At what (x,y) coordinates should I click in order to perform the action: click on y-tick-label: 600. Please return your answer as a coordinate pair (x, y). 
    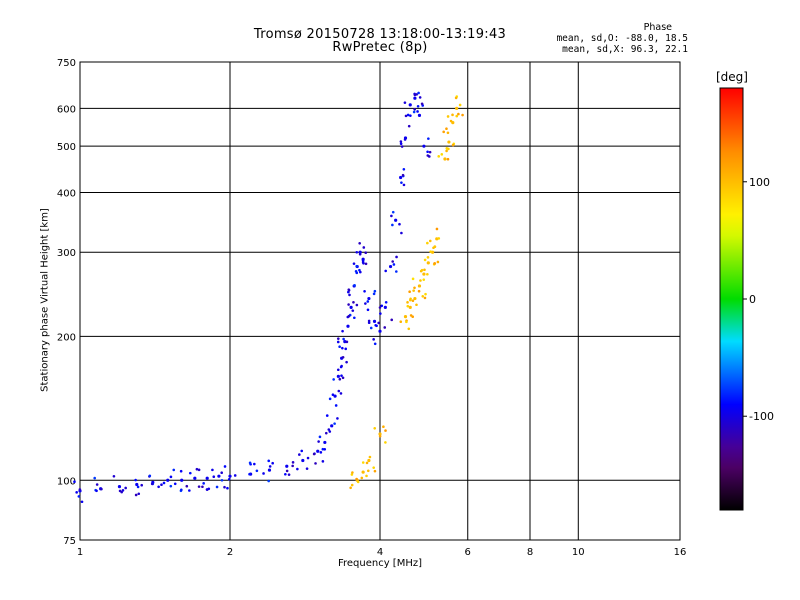
    Looking at the image, I should click on (66, 109).